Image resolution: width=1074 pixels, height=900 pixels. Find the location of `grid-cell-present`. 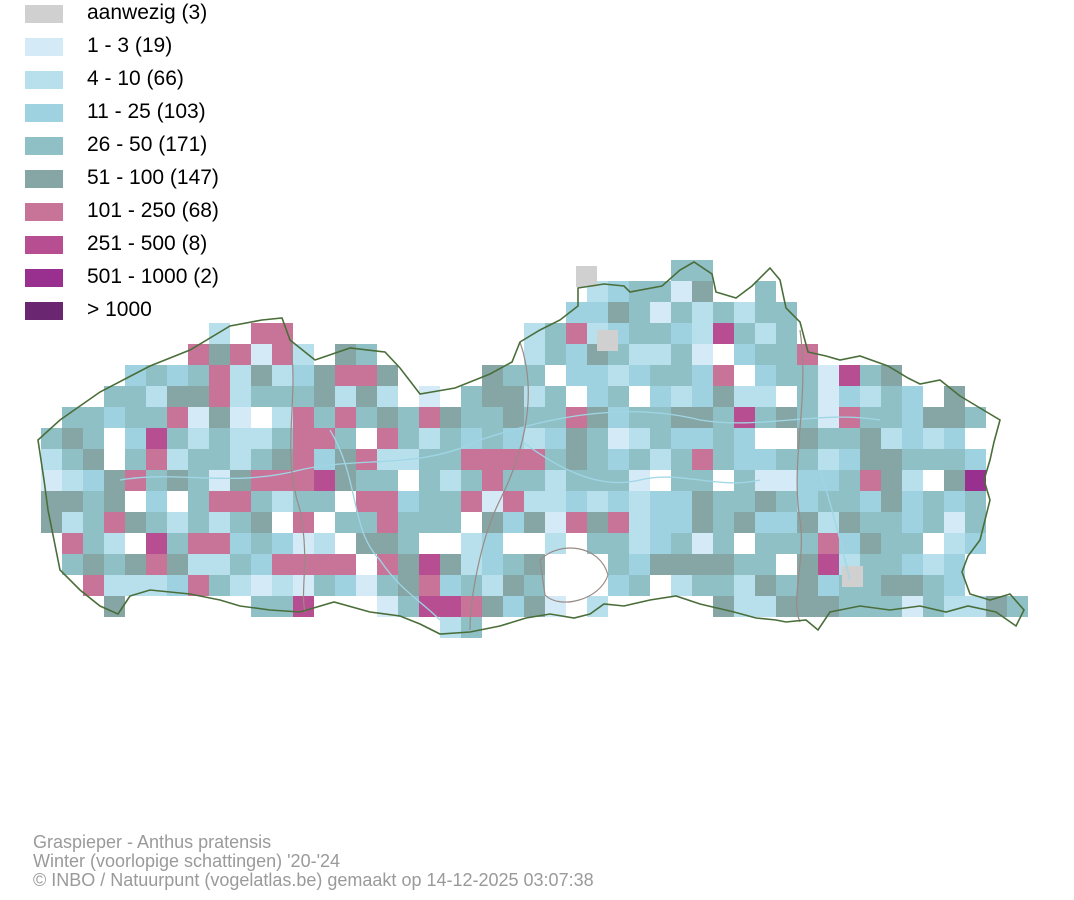

grid-cell-present is located at coordinates (607, 340).